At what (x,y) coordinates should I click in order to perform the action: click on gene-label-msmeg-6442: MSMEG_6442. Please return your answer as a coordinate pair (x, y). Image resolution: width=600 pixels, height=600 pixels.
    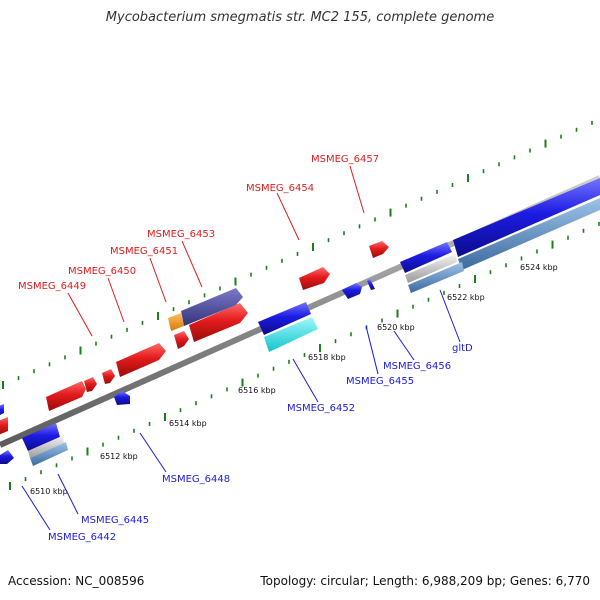
    Looking at the image, I should click on (82, 537).